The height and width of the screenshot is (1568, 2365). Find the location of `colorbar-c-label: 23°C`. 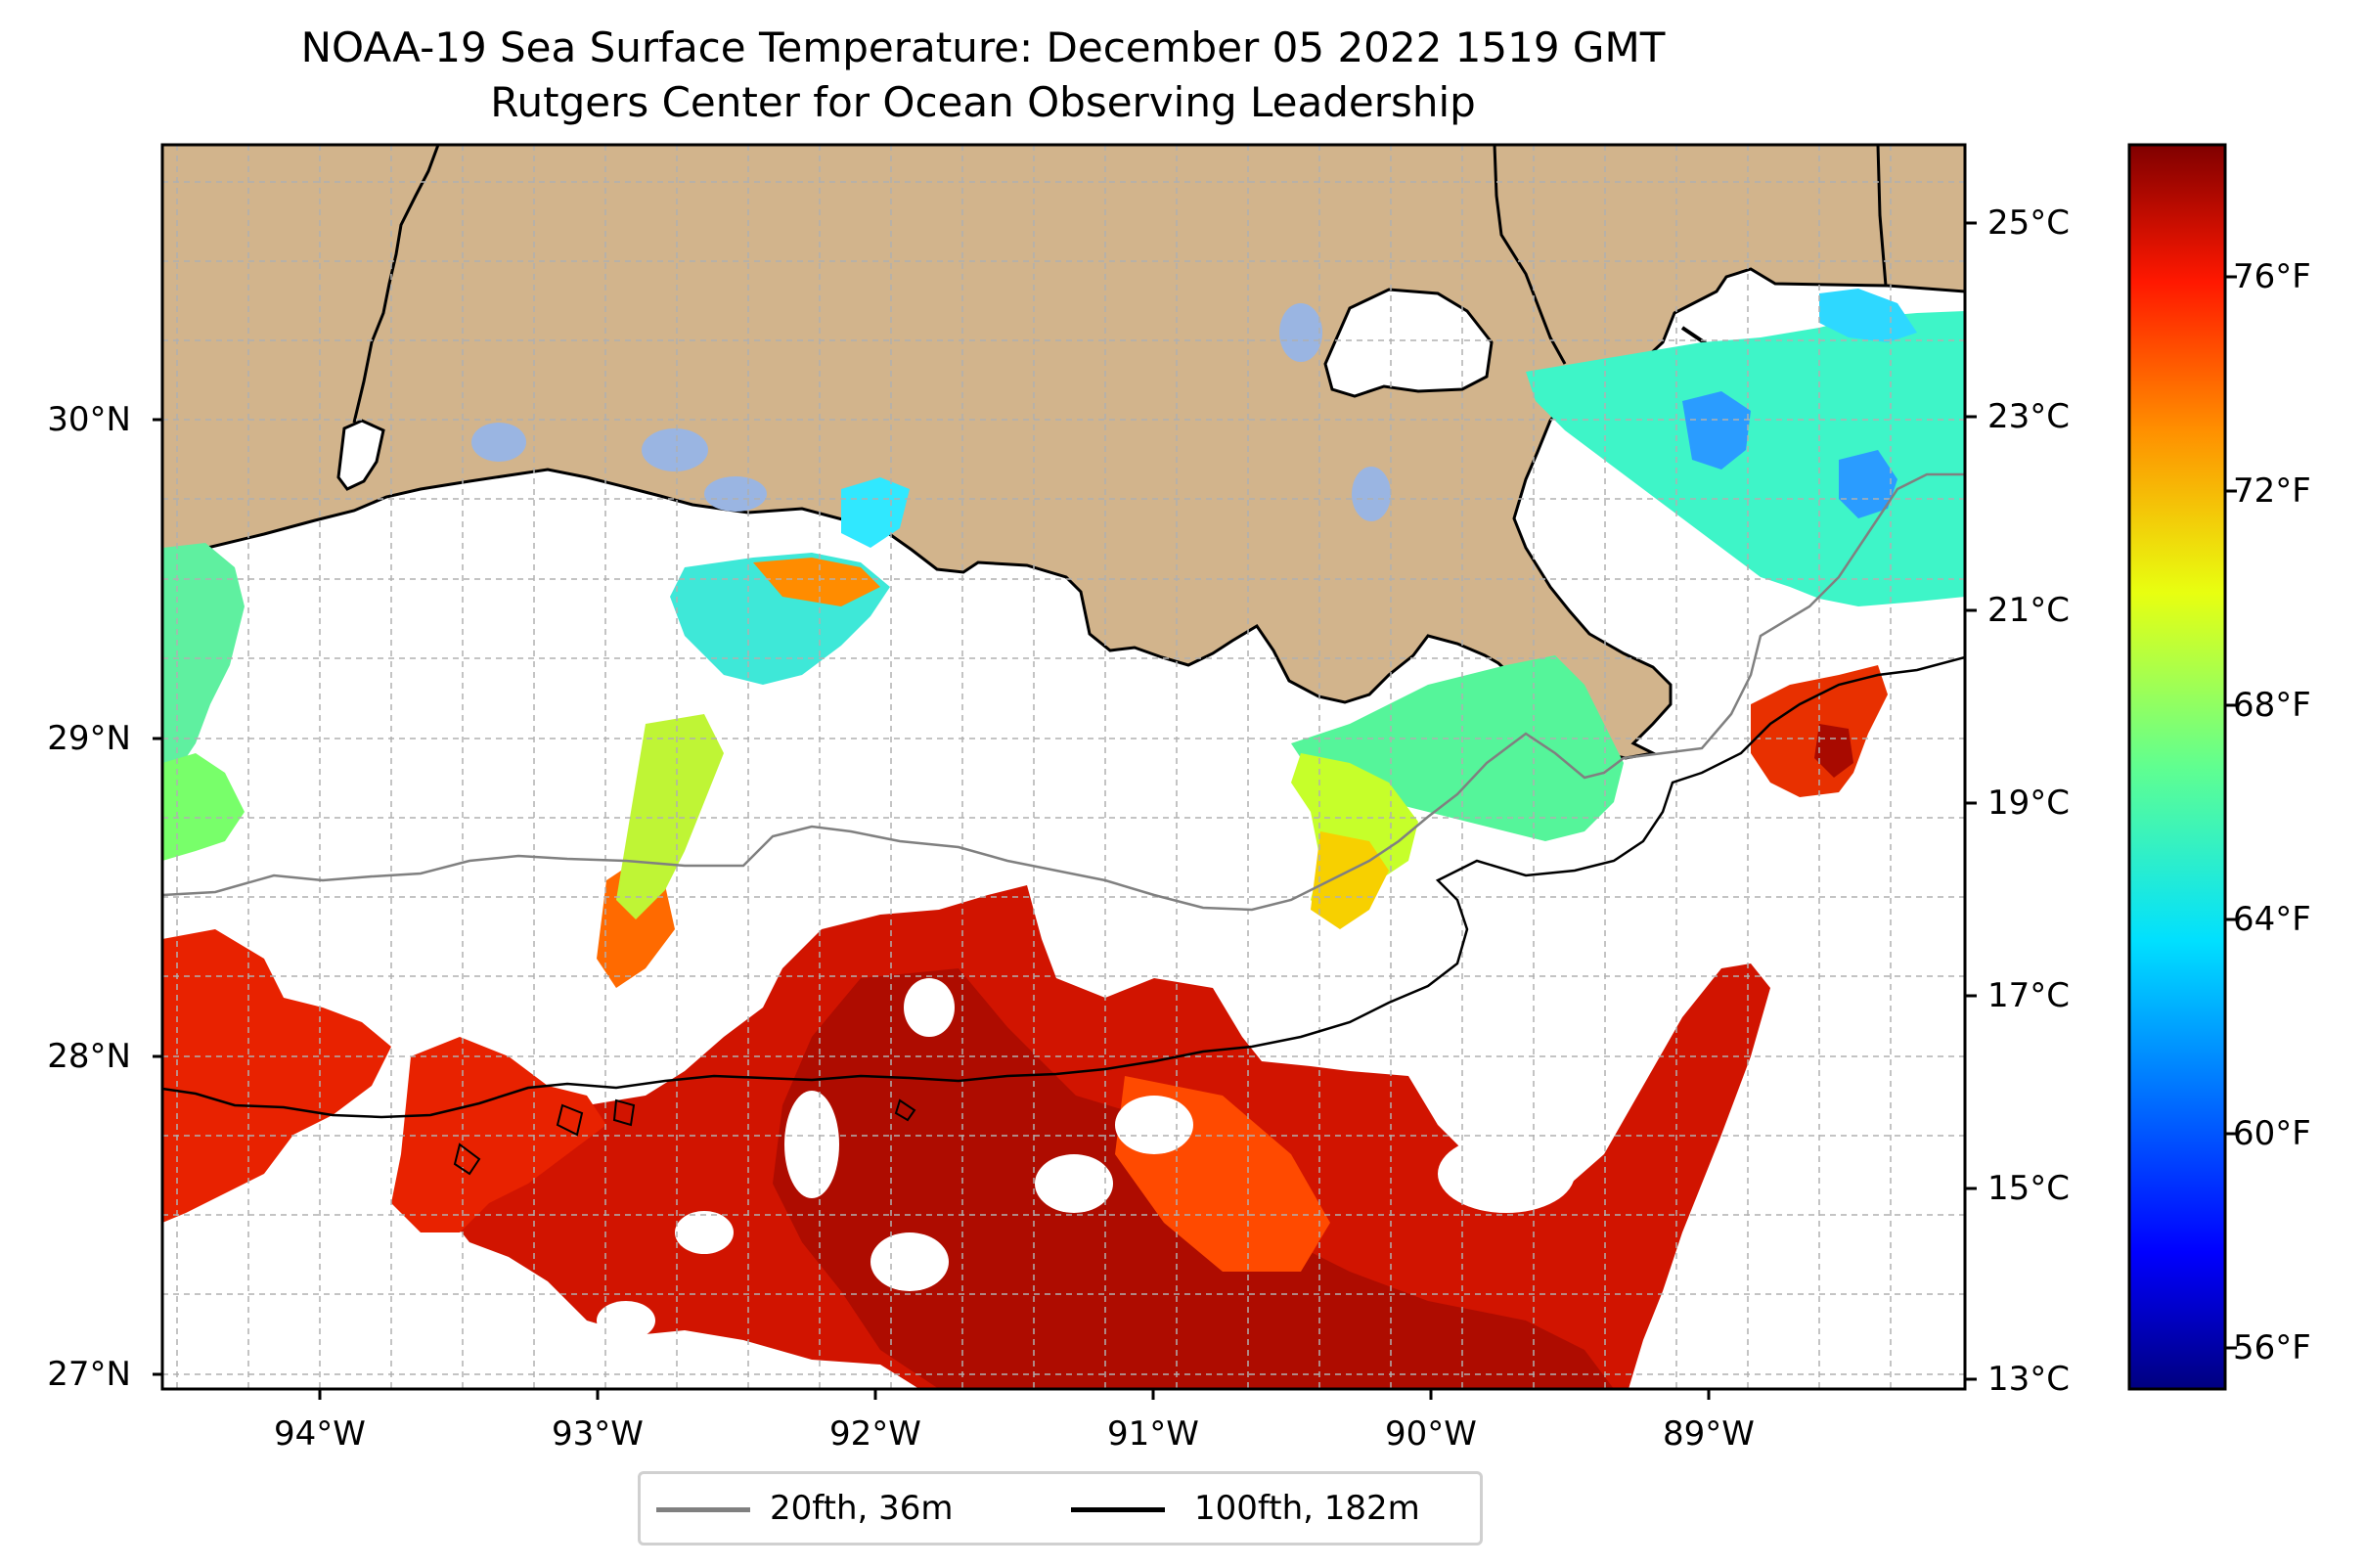

colorbar-c-label: 23°C is located at coordinates (2029, 416).